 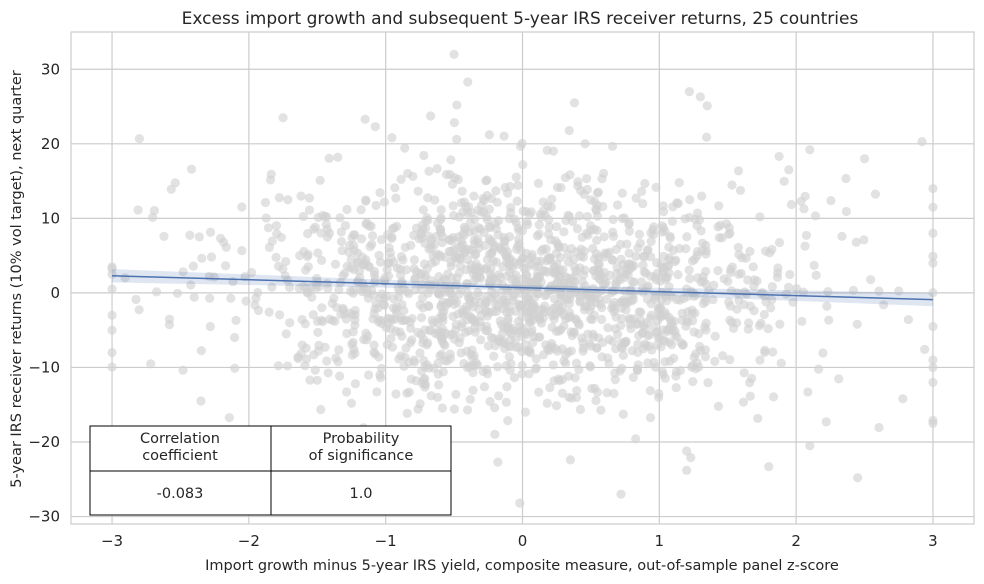 What do you see at coordinates (249, 541) in the screenshot?
I see `x-tick-label: −2` at bounding box center [249, 541].